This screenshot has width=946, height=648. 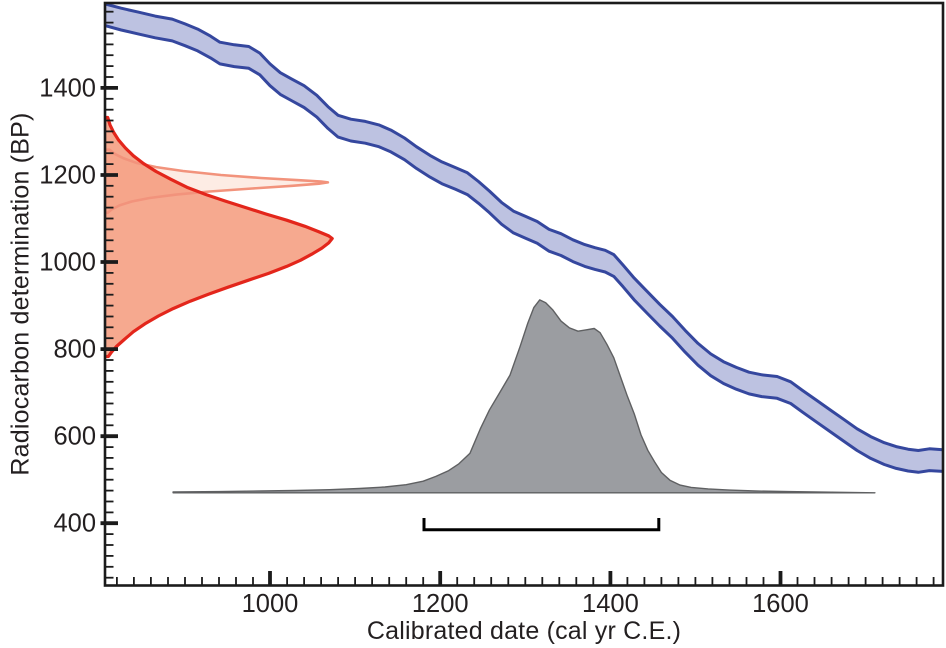 What do you see at coordinates (524, 631) in the screenshot?
I see `x-axis-title: Calibrated date (cal yr C.E.)` at bounding box center [524, 631].